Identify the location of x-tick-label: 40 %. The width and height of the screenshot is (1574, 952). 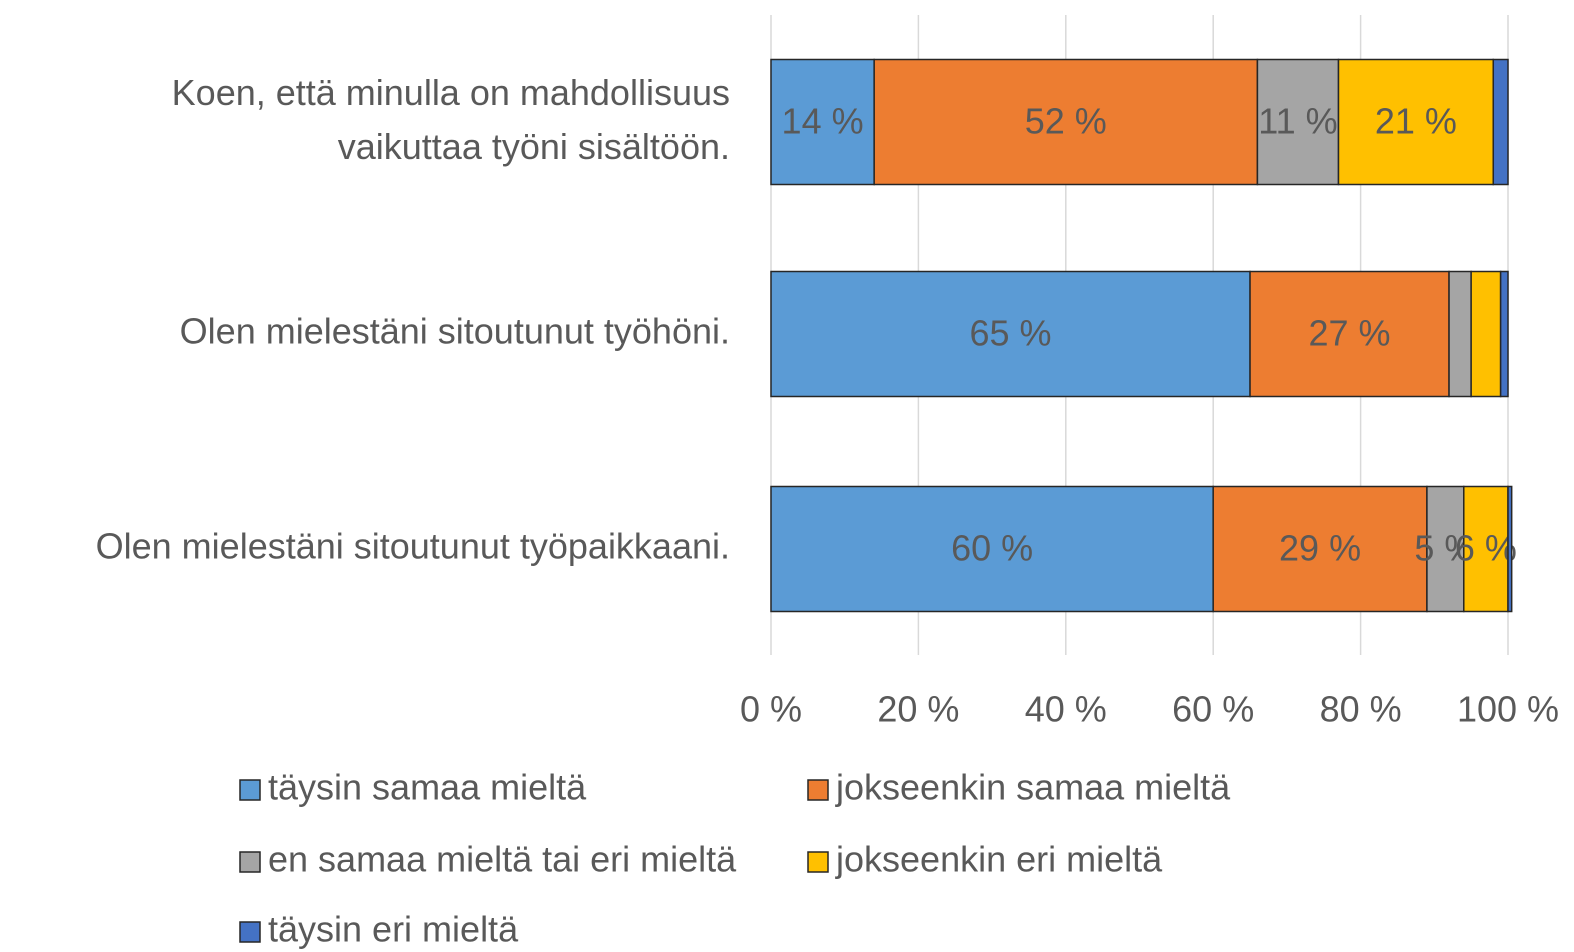
(1066, 709).